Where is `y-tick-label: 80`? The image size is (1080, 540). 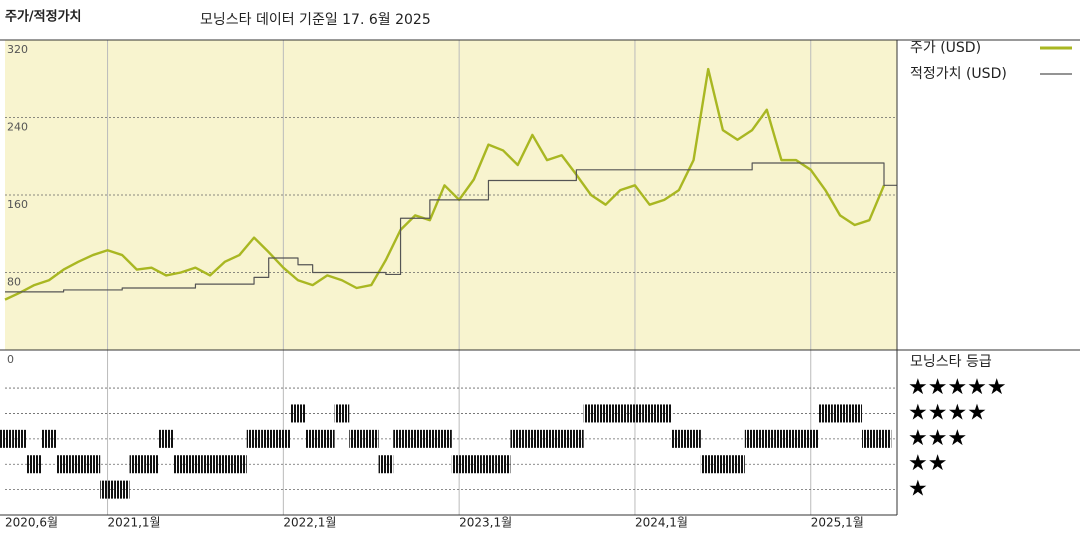
y-tick-label: 80 is located at coordinates (14, 282).